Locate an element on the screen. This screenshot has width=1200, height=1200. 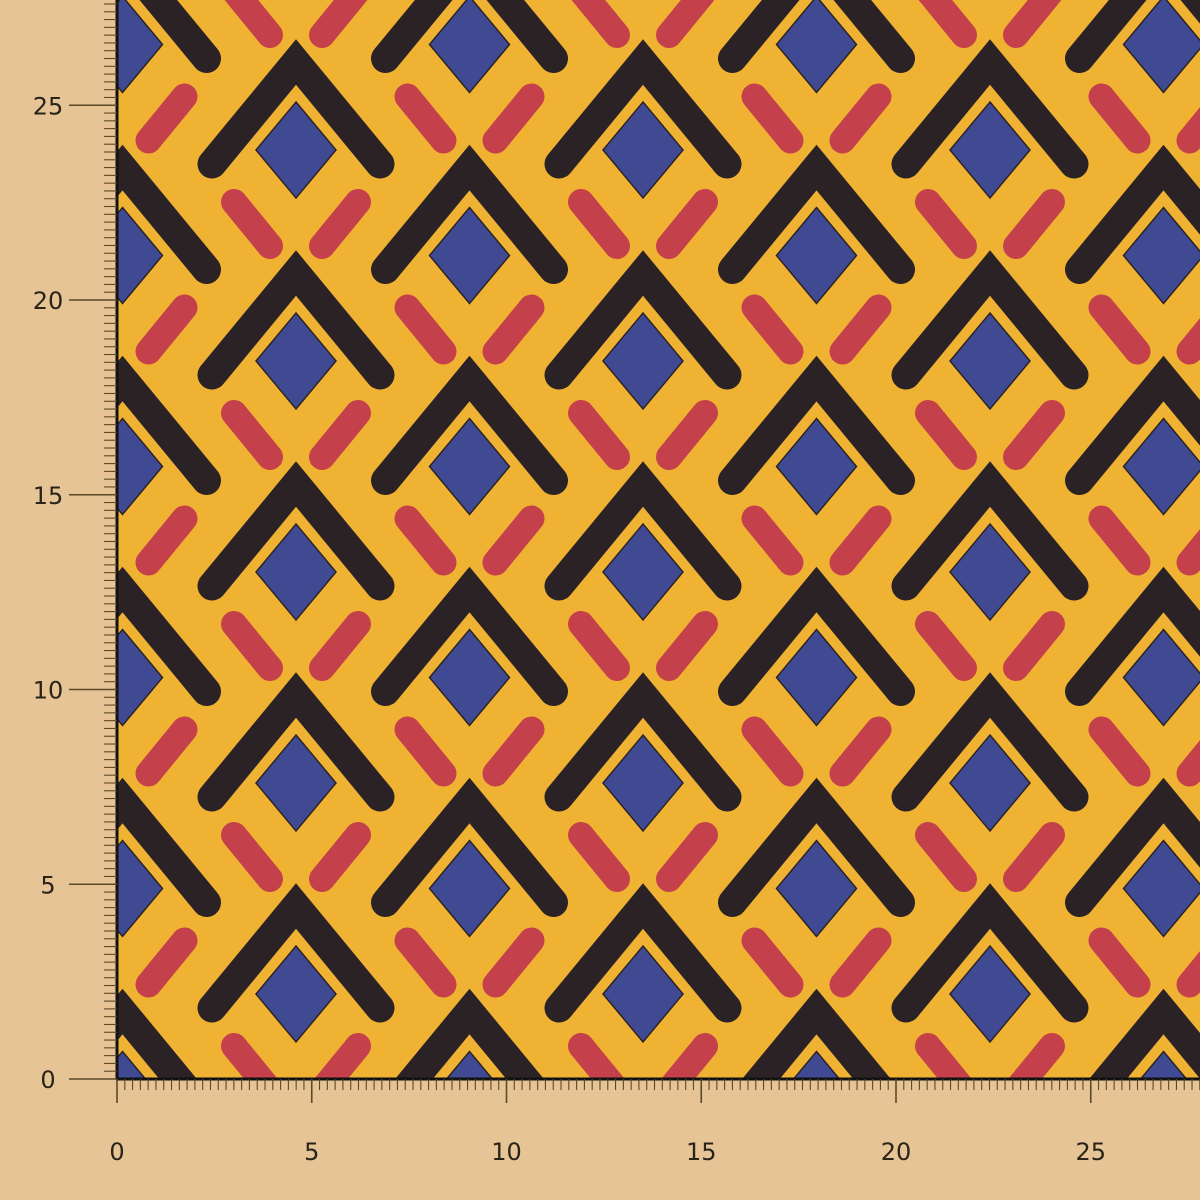
y-ruler-label: 15 is located at coordinates (48, 496).